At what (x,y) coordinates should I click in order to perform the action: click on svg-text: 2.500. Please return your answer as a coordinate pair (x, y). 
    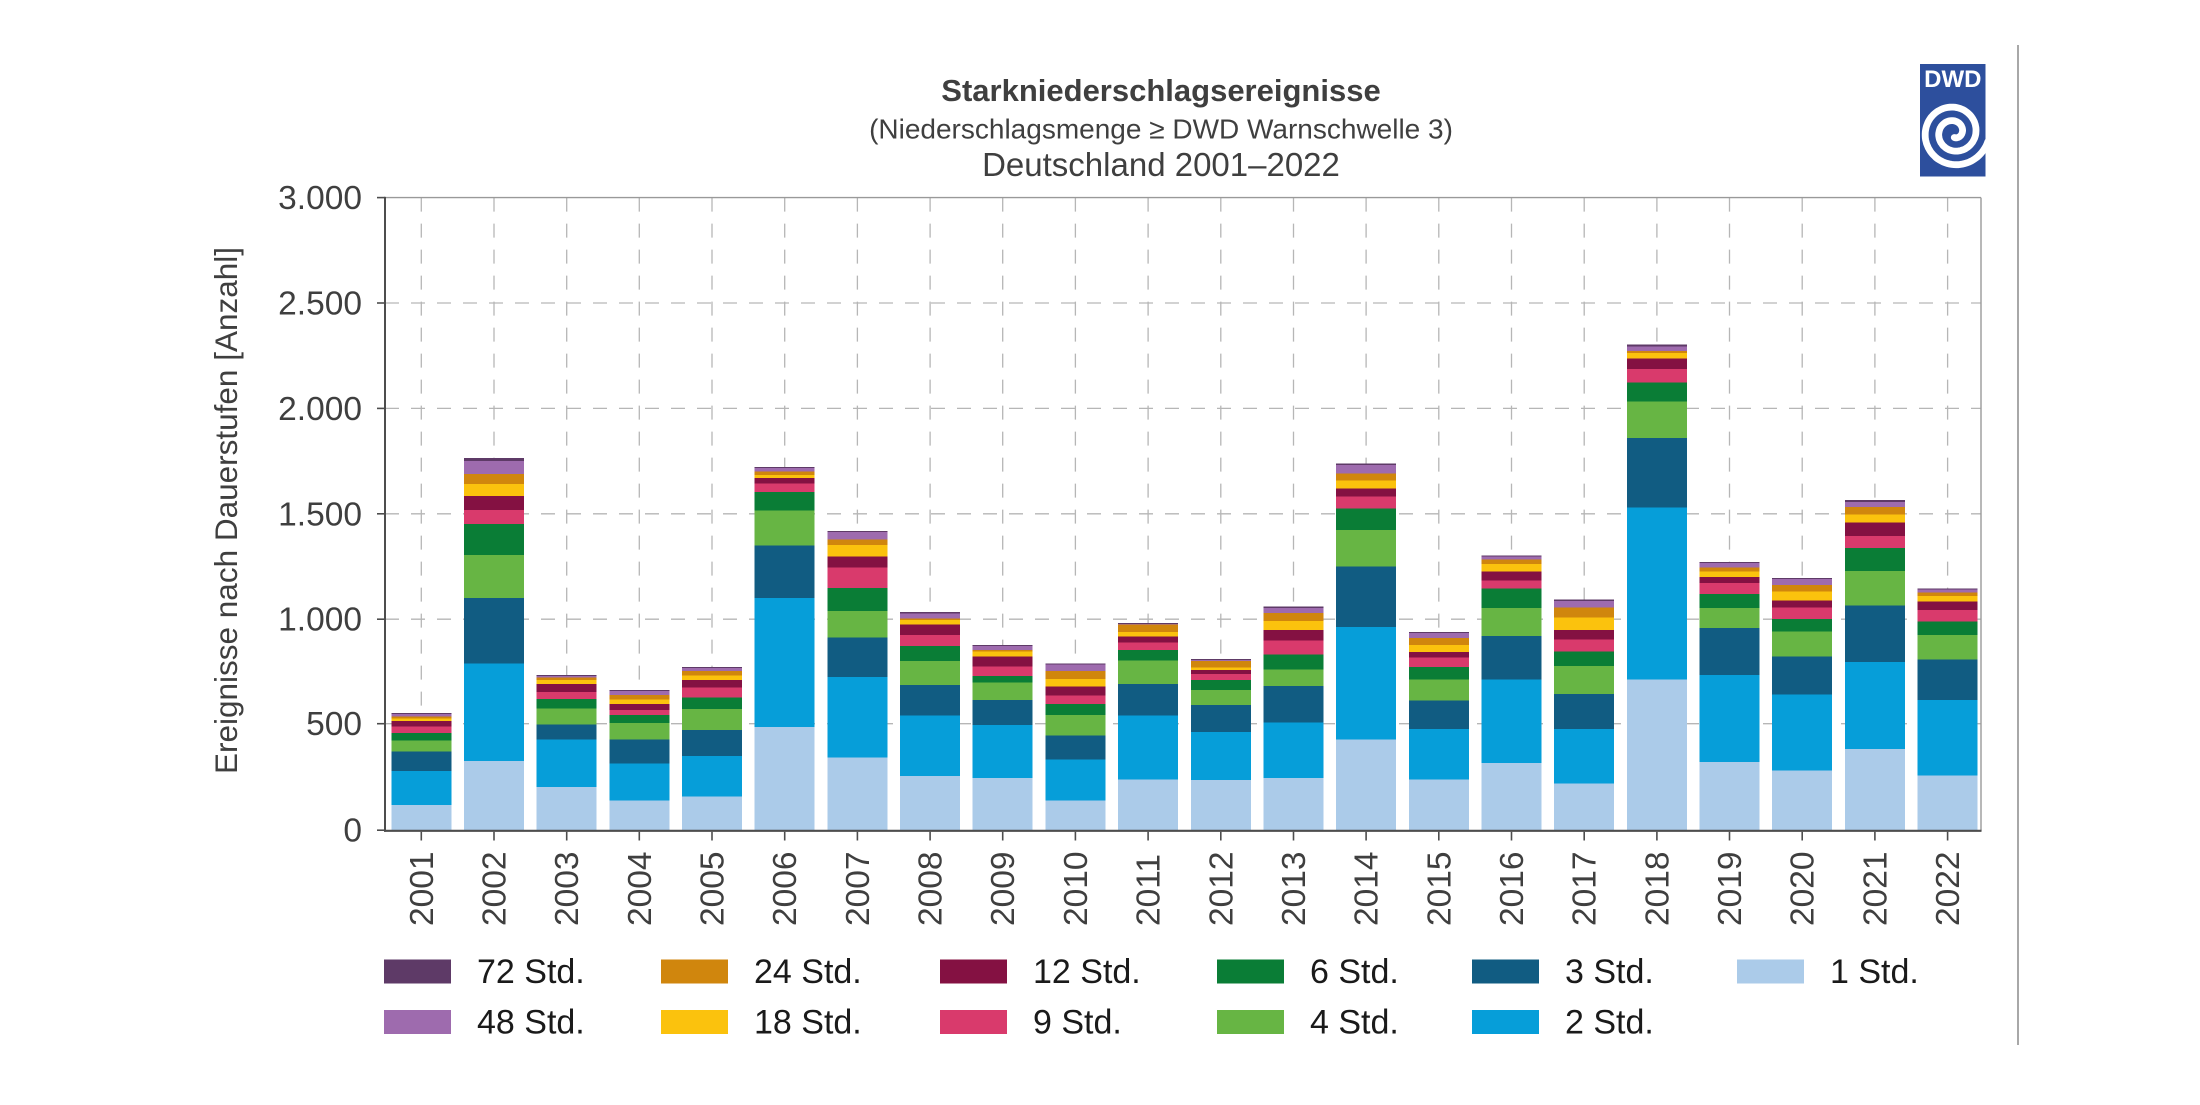
    Looking at the image, I should click on (320, 304).